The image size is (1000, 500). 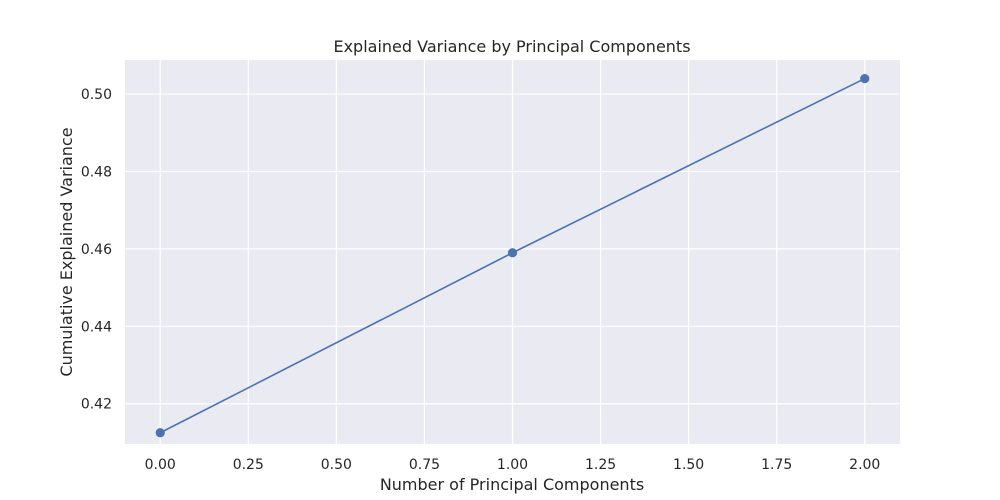 What do you see at coordinates (600, 465) in the screenshot?
I see `x-tick-label: 1.25` at bounding box center [600, 465].